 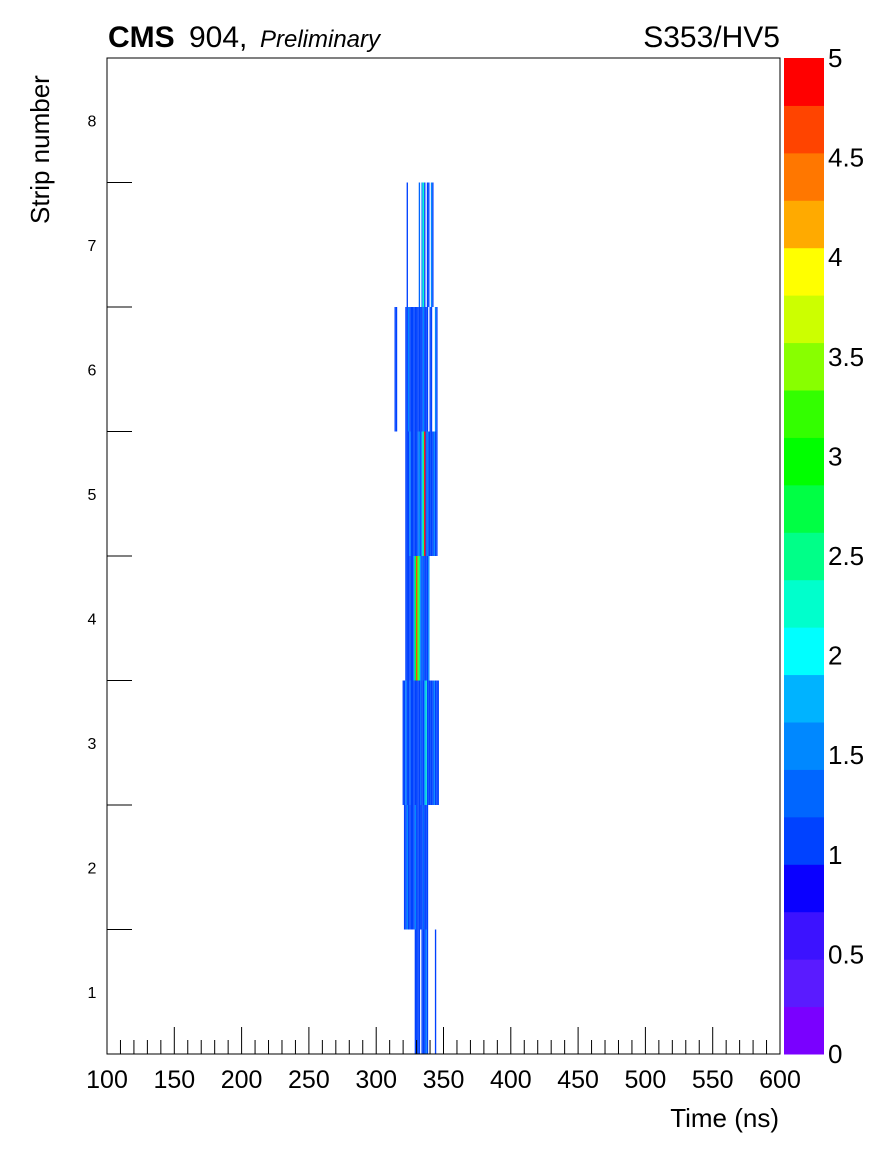 What do you see at coordinates (174, 1080) in the screenshot?
I see `x-tick-label: 150` at bounding box center [174, 1080].